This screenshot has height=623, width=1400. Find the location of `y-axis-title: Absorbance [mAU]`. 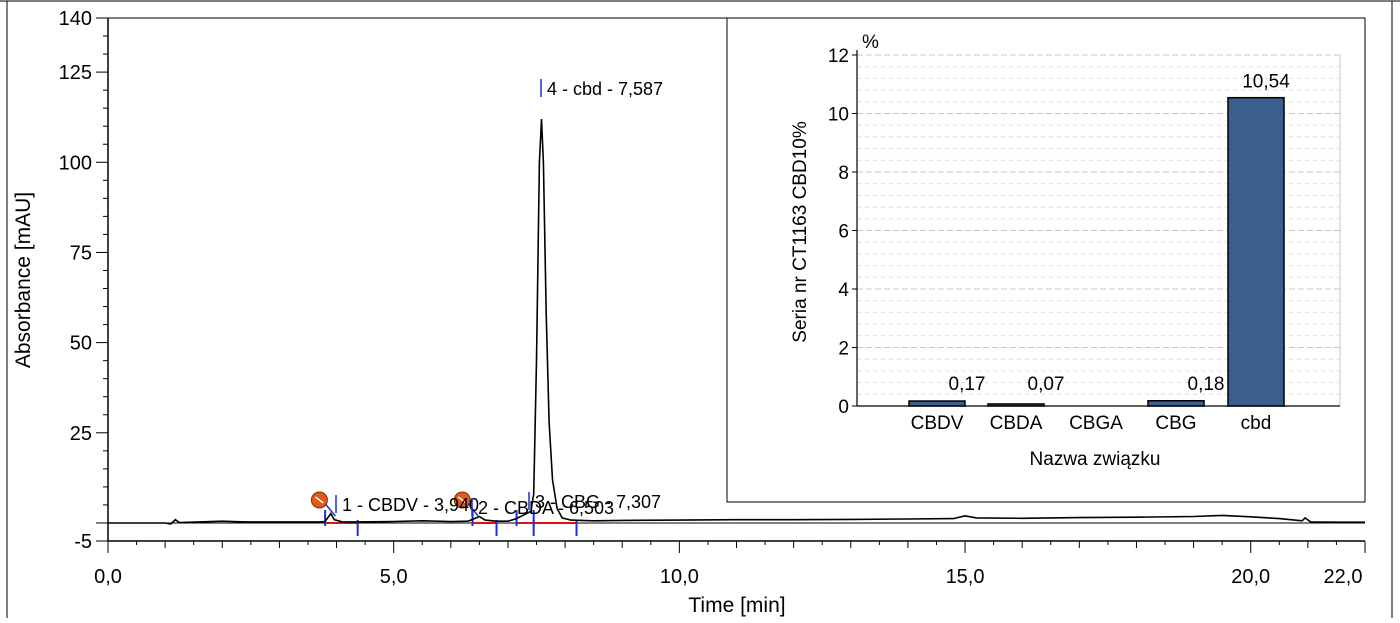

y-axis-title: Absorbance [mAU] is located at coordinates (23, 280).